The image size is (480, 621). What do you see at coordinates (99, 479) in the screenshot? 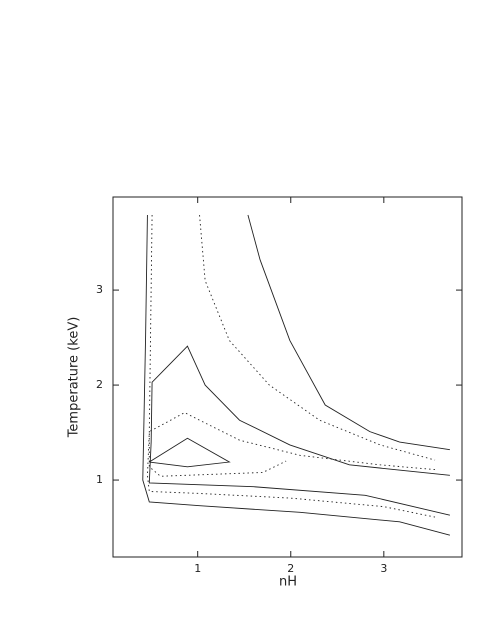
I see `y-tick-label: 1` at bounding box center [99, 479].